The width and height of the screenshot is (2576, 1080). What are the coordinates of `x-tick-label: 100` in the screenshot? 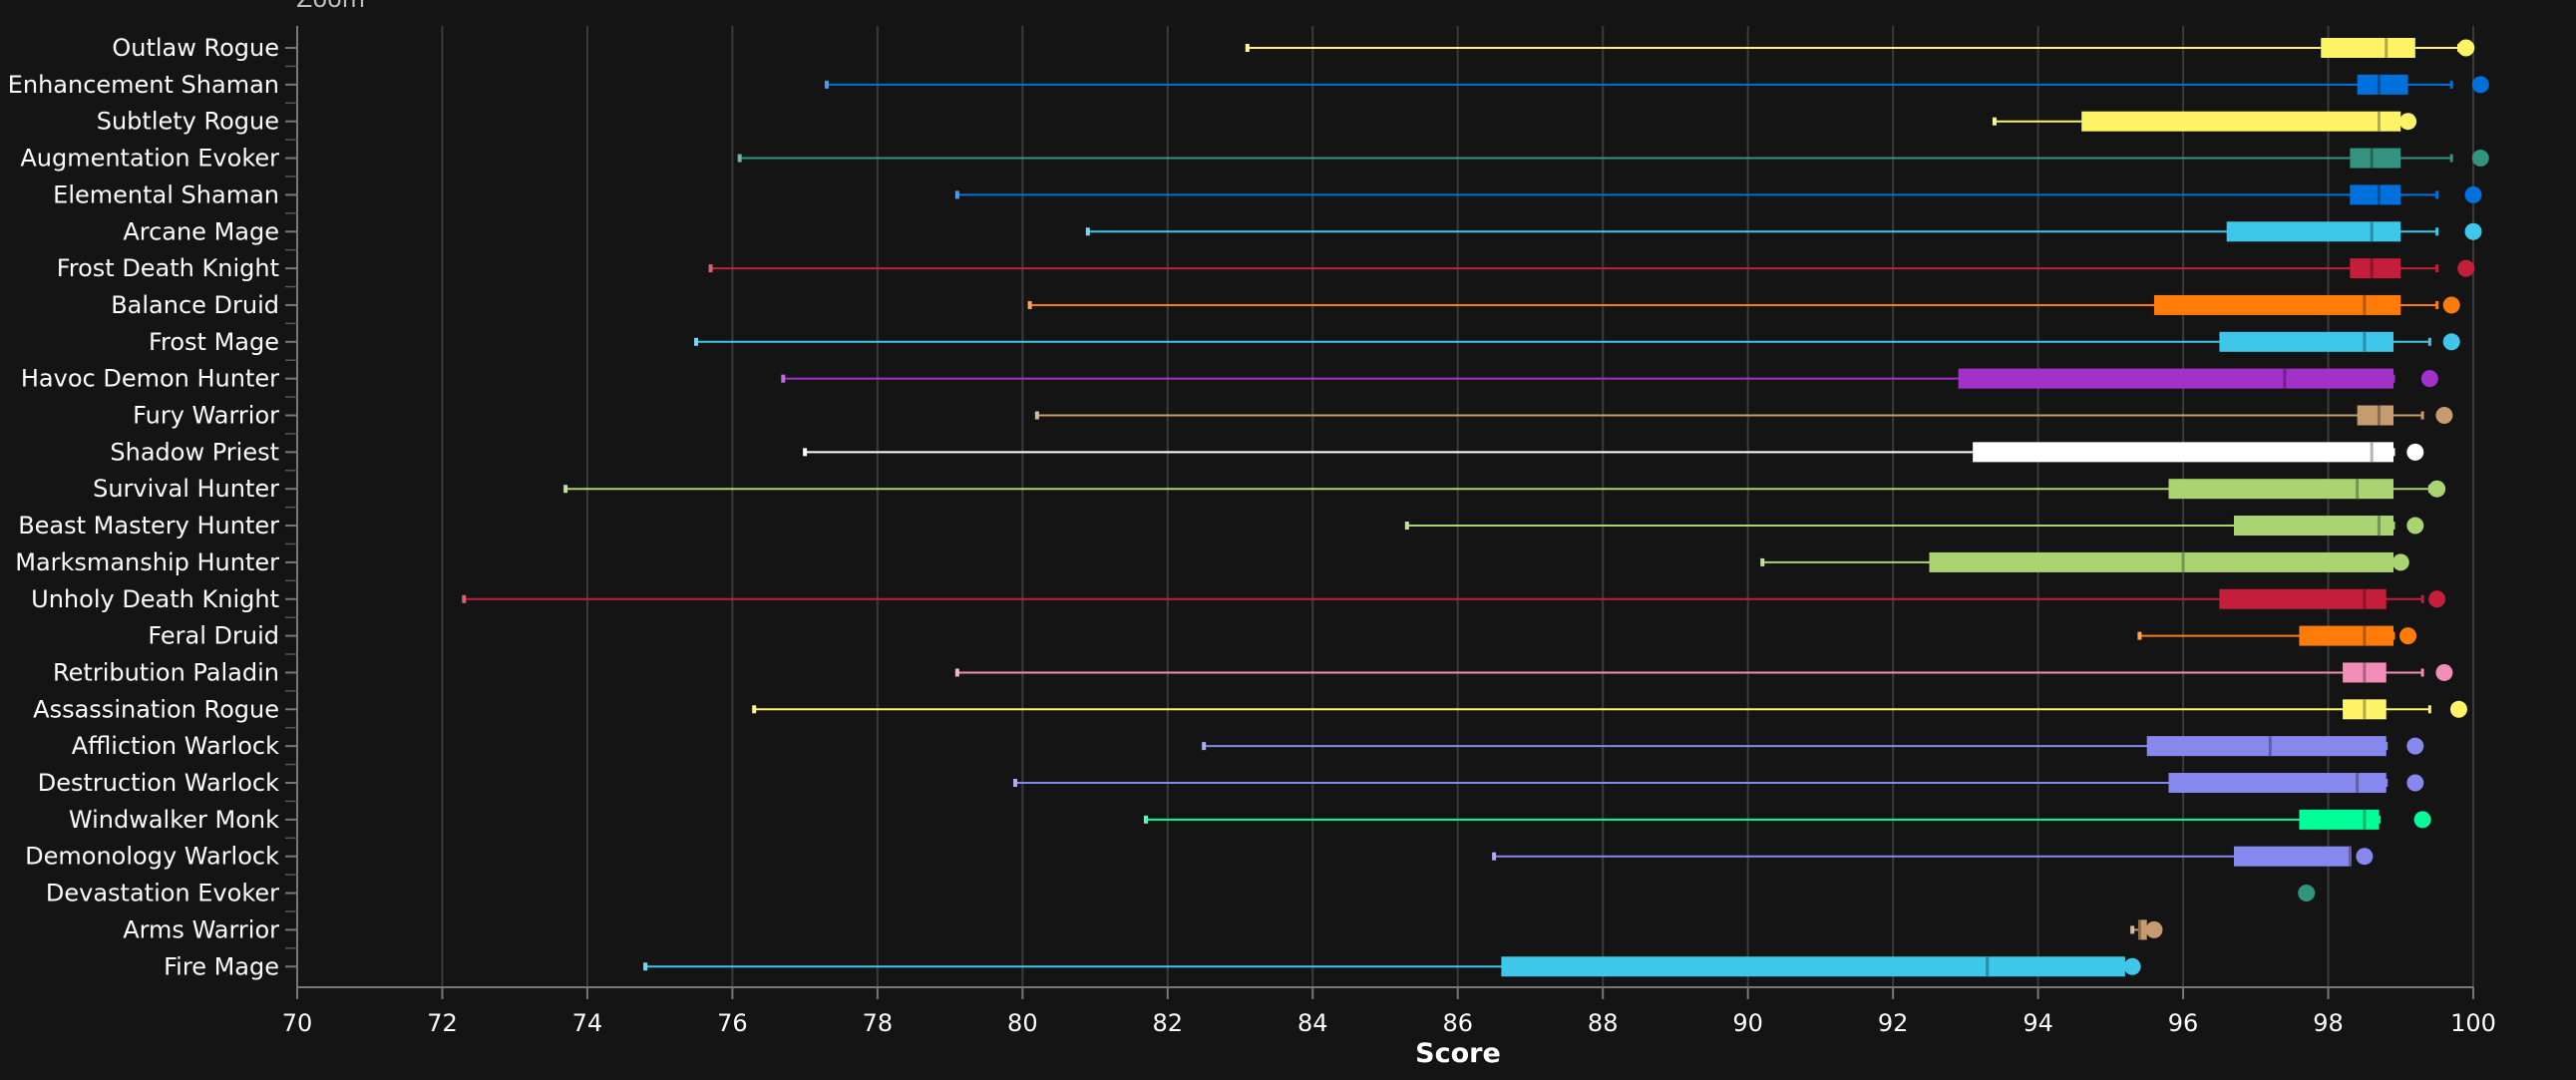 It's located at (2473, 1023).